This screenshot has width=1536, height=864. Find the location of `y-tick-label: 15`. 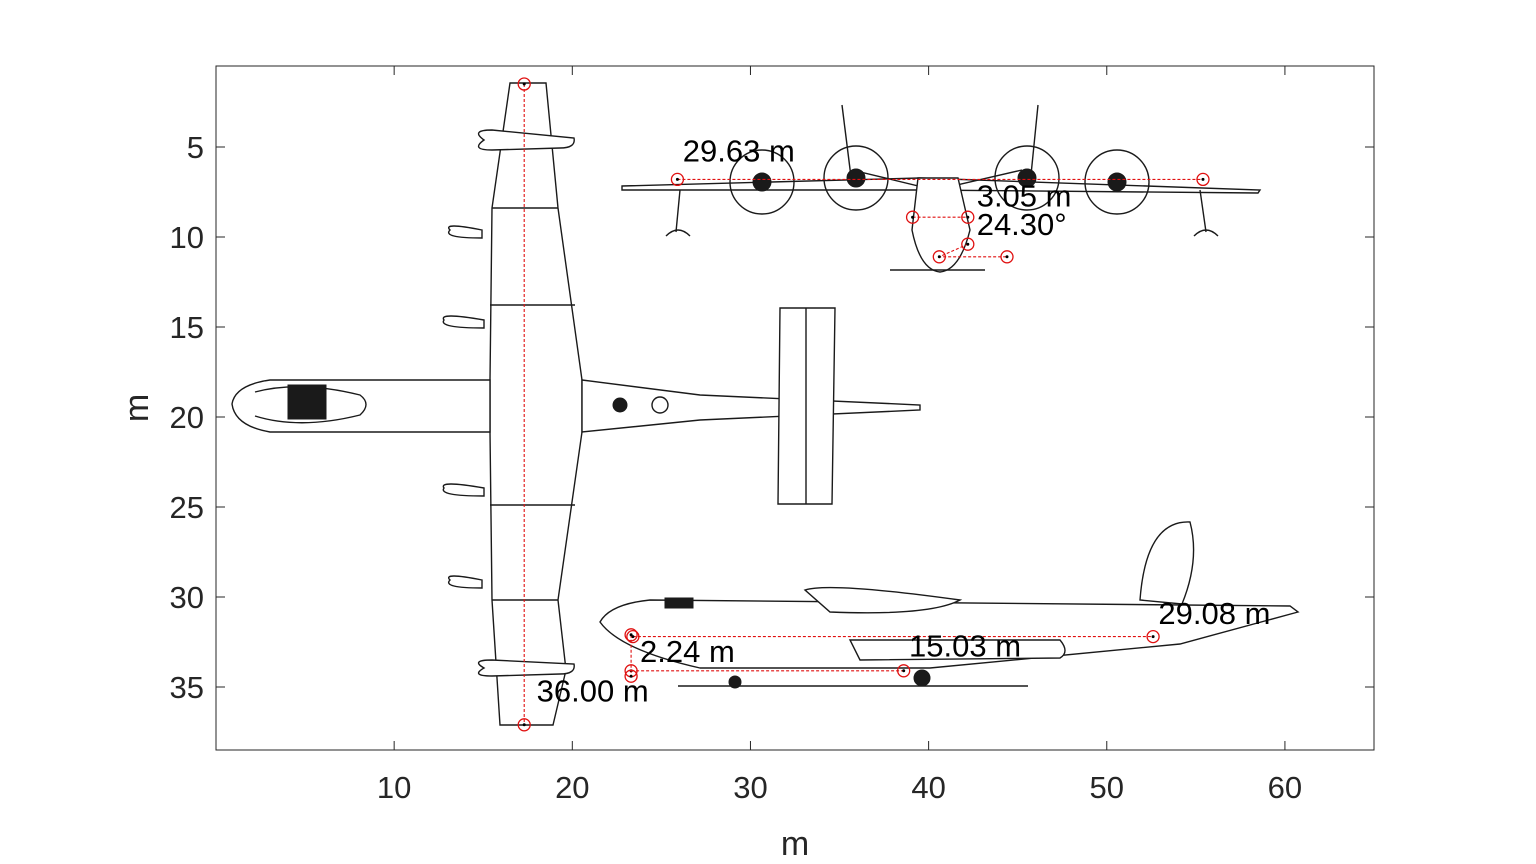

y-tick-label: 15 is located at coordinates (187, 327).